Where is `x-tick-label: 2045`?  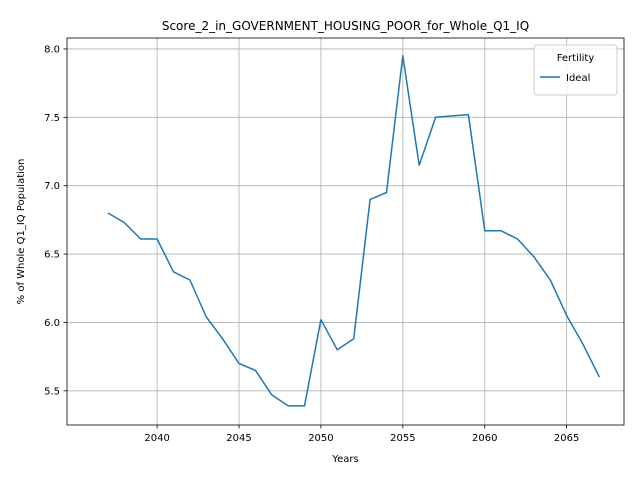 x-tick-label: 2045 is located at coordinates (238, 438).